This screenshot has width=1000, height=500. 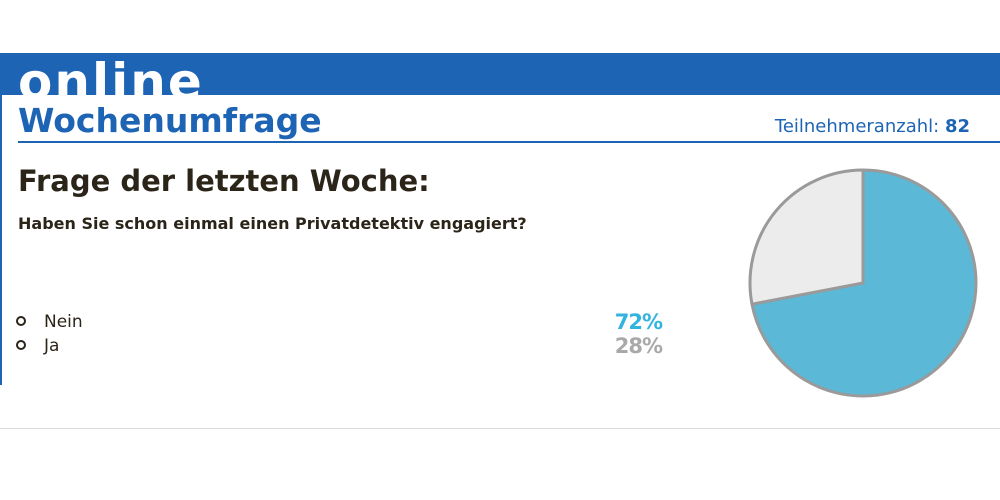 I want to click on option-nein: Nein 72%, so click(x=341, y=322).